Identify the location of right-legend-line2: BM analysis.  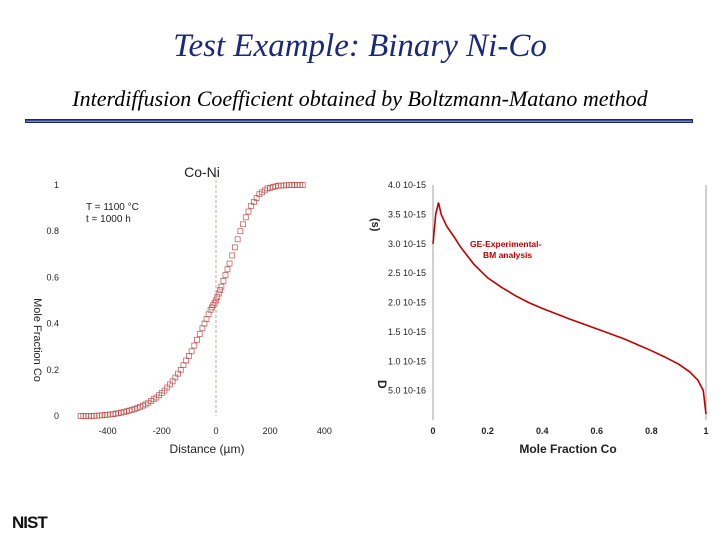
(507, 255).